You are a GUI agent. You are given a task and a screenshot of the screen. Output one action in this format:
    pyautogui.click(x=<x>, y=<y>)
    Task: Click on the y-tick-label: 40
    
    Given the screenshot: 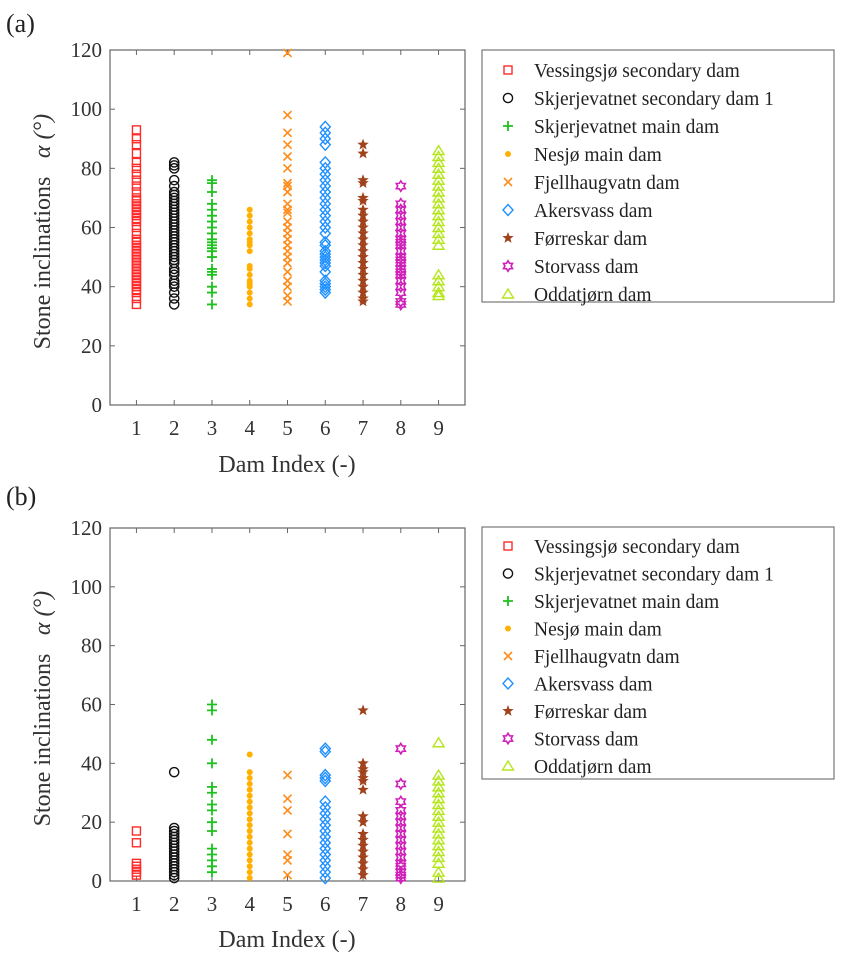 What is the action you would take?
    pyautogui.click(x=91, y=287)
    